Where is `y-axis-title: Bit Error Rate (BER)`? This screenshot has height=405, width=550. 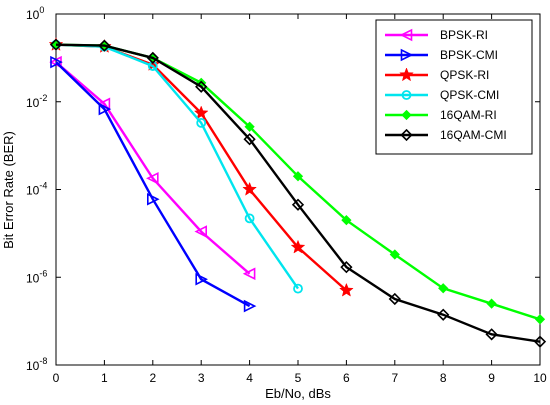 y-axis-title: Bit Error Rate (BER) is located at coordinates (8, 190).